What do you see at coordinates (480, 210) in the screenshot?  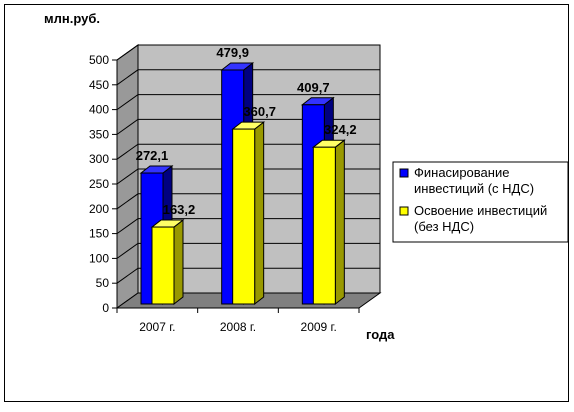 I see `legend-label: Освоение инвестиций` at bounding box center [480, 210].